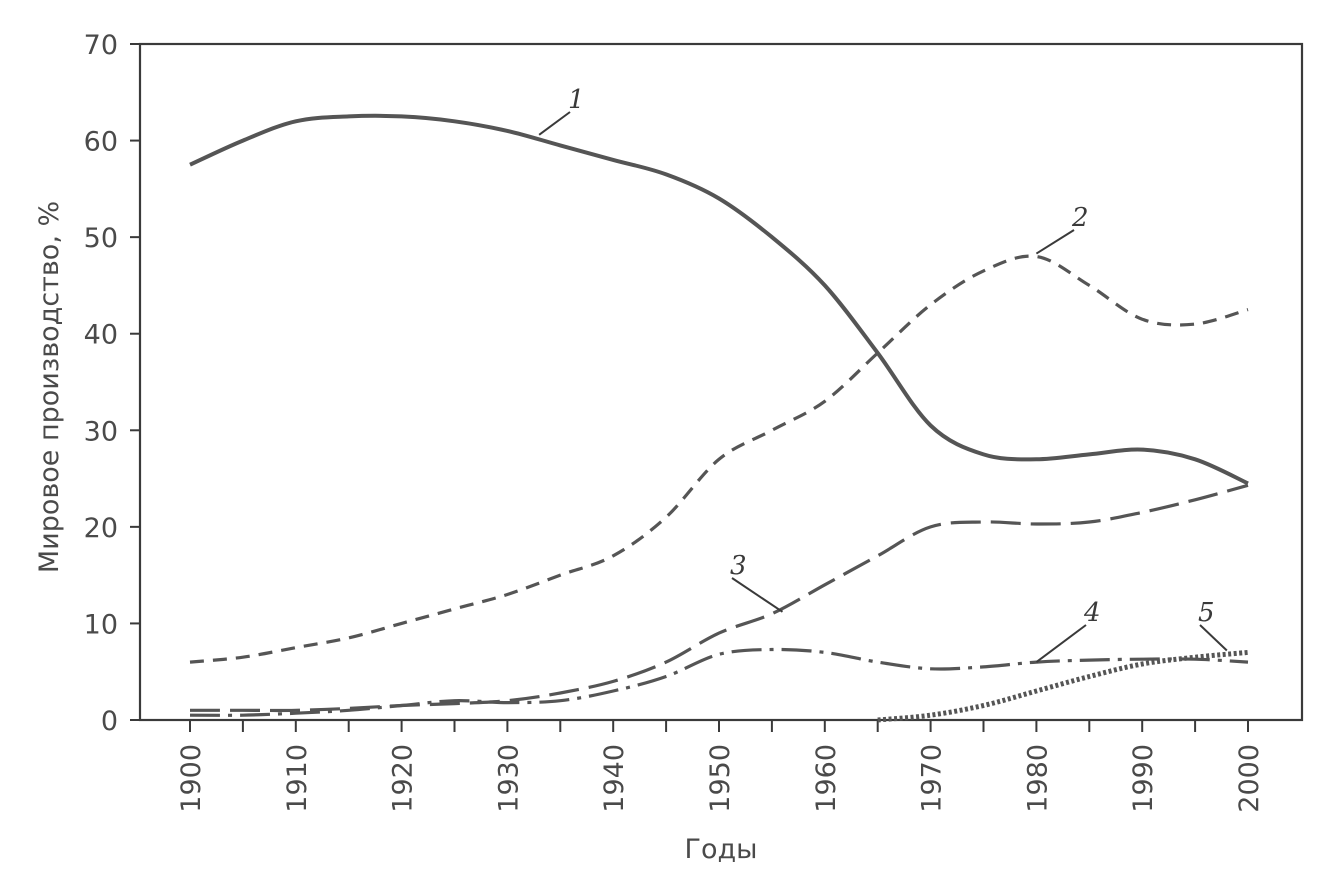 The width and height of the screenshot is (1332, 876). I want to click on y-tick-label: 20, so click(101, 528).